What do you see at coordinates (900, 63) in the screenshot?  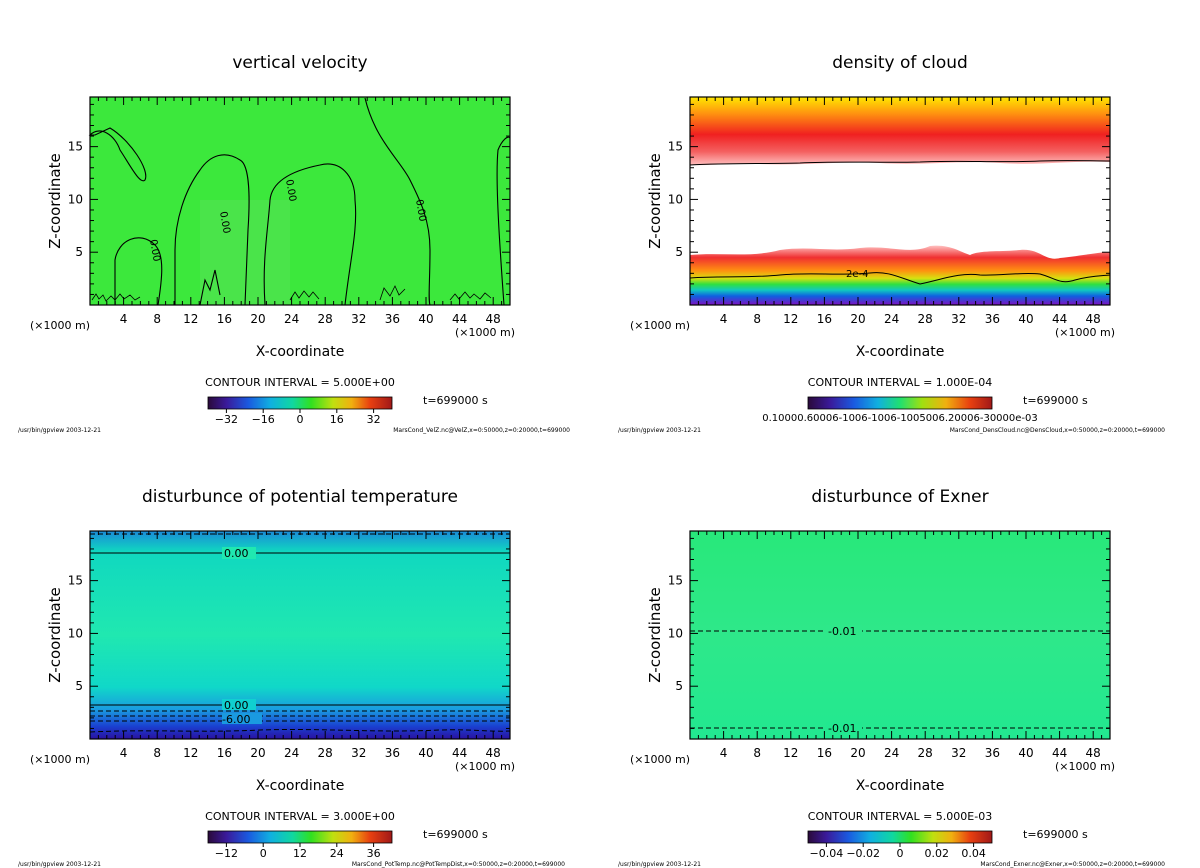 I see `chart-title: density of cloud` at bounding box center [900, 63].